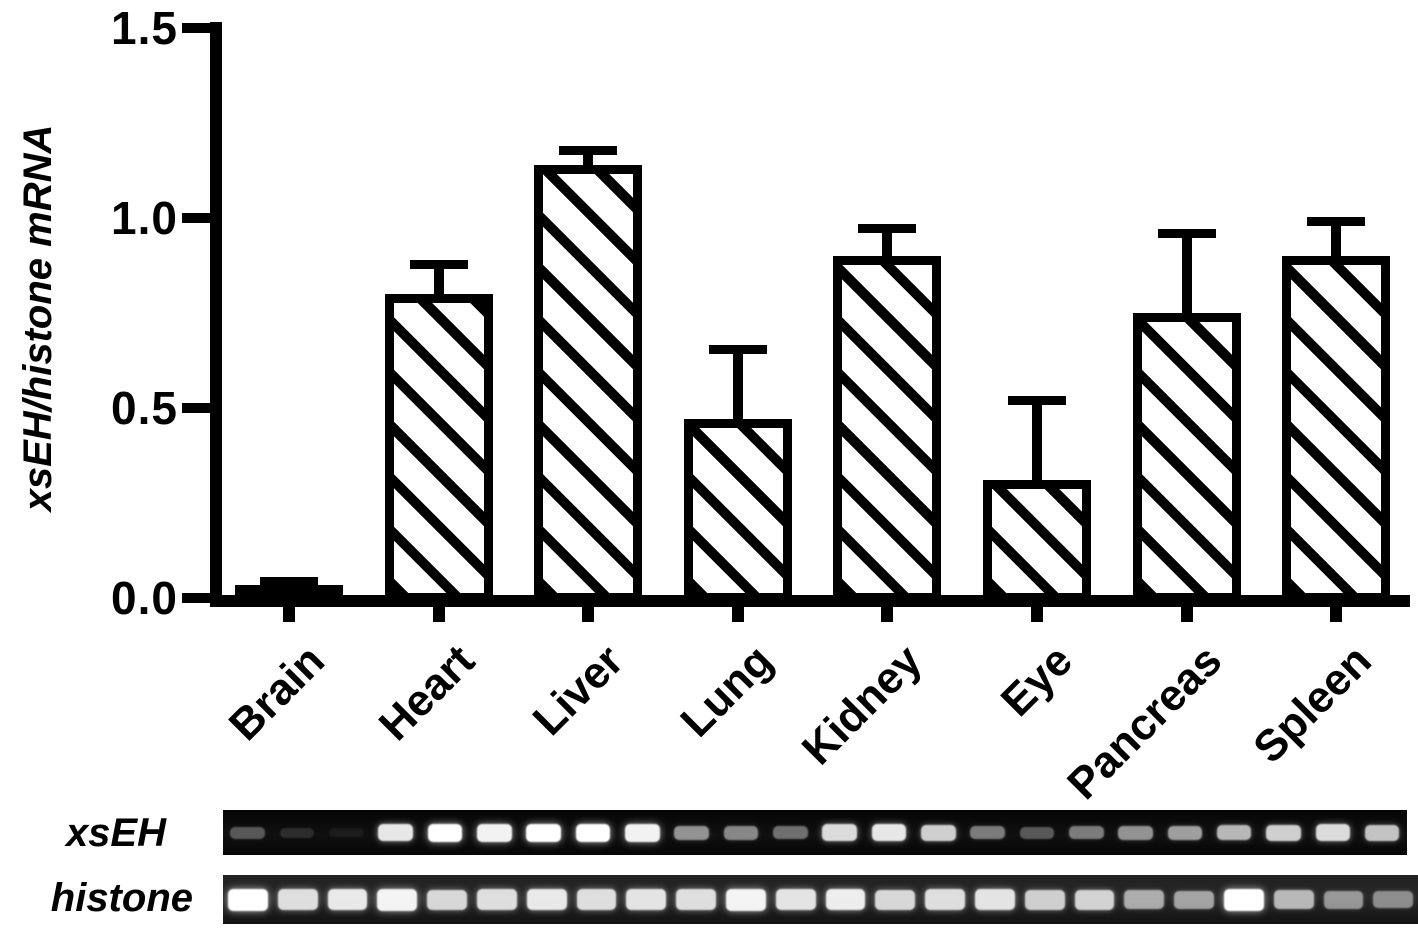 The height and width of the screenshot is (931, 1418). Describe the element at coordinates (1037, 611) in the screenshot. I see `x-tick-eye` at that location.